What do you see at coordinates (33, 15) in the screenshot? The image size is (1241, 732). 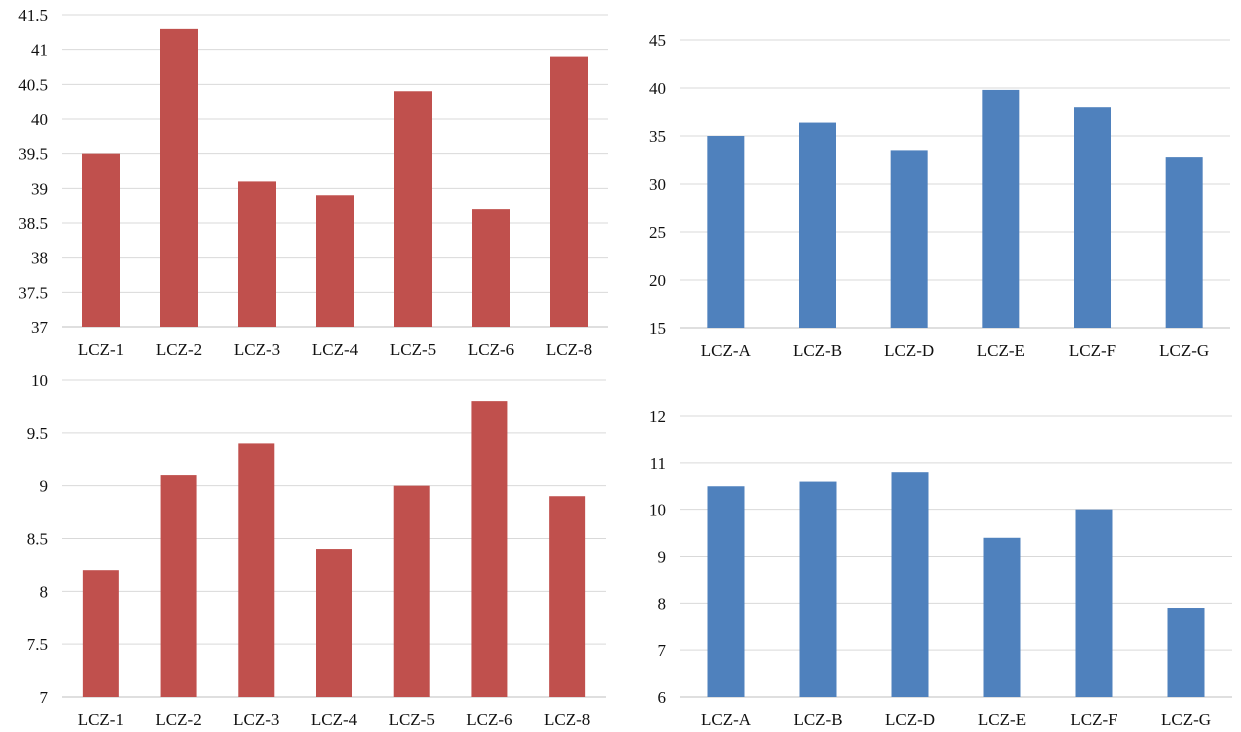 I see `y-tick-label: 41.5` at bounding box center [33, 15].